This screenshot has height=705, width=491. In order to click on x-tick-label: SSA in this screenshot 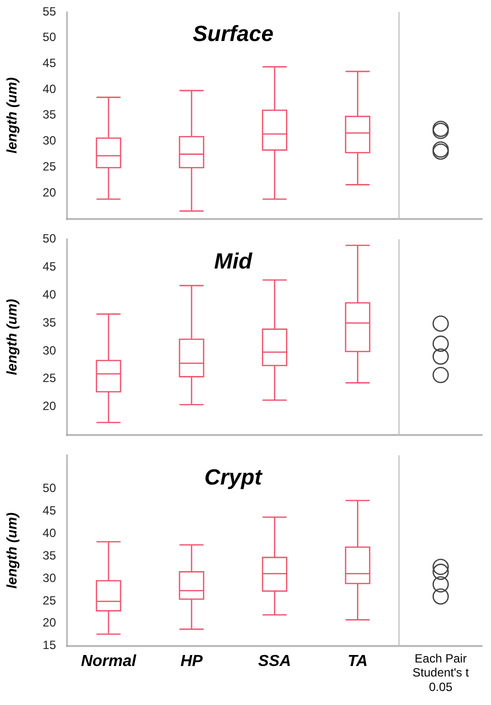, I will do `click(275, 661)`.